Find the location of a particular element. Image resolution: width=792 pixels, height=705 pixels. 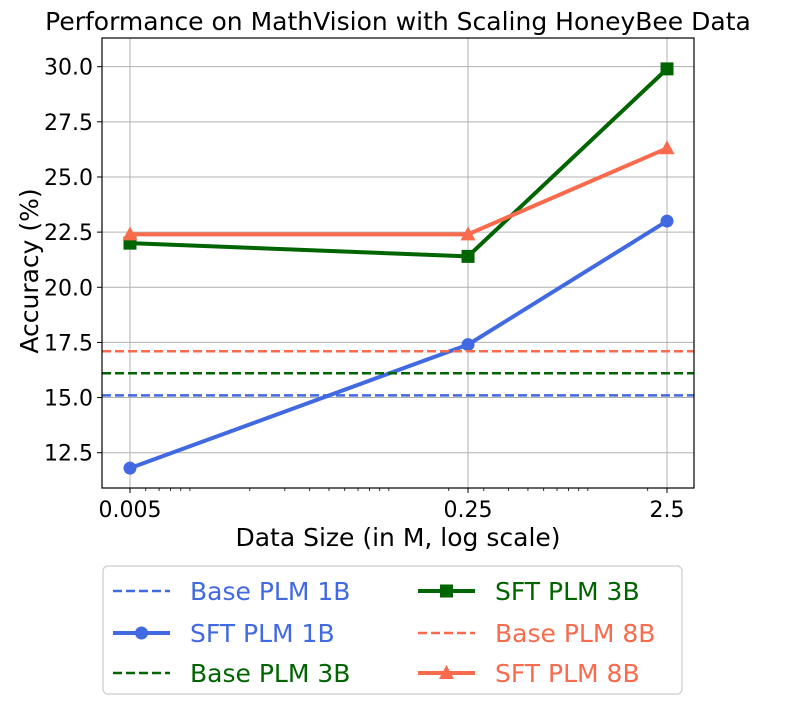

legend-item-base-plm-3b: Base PLM 3B is located at coordinates (231, 673).